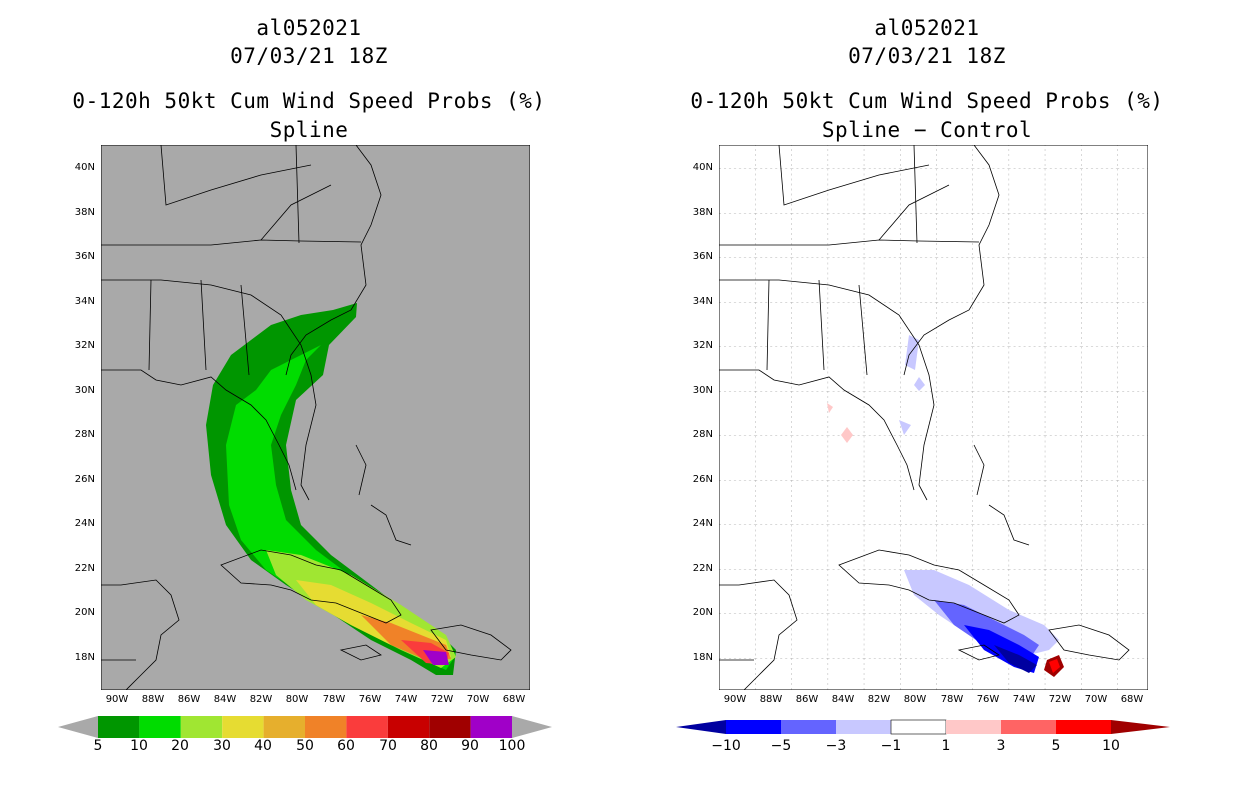 The height and width of the screenshot is (800, 1236). Describe the element at coordinates (309, 130) in the screenshot. I see `panel-subtitle: Spline` at that location.